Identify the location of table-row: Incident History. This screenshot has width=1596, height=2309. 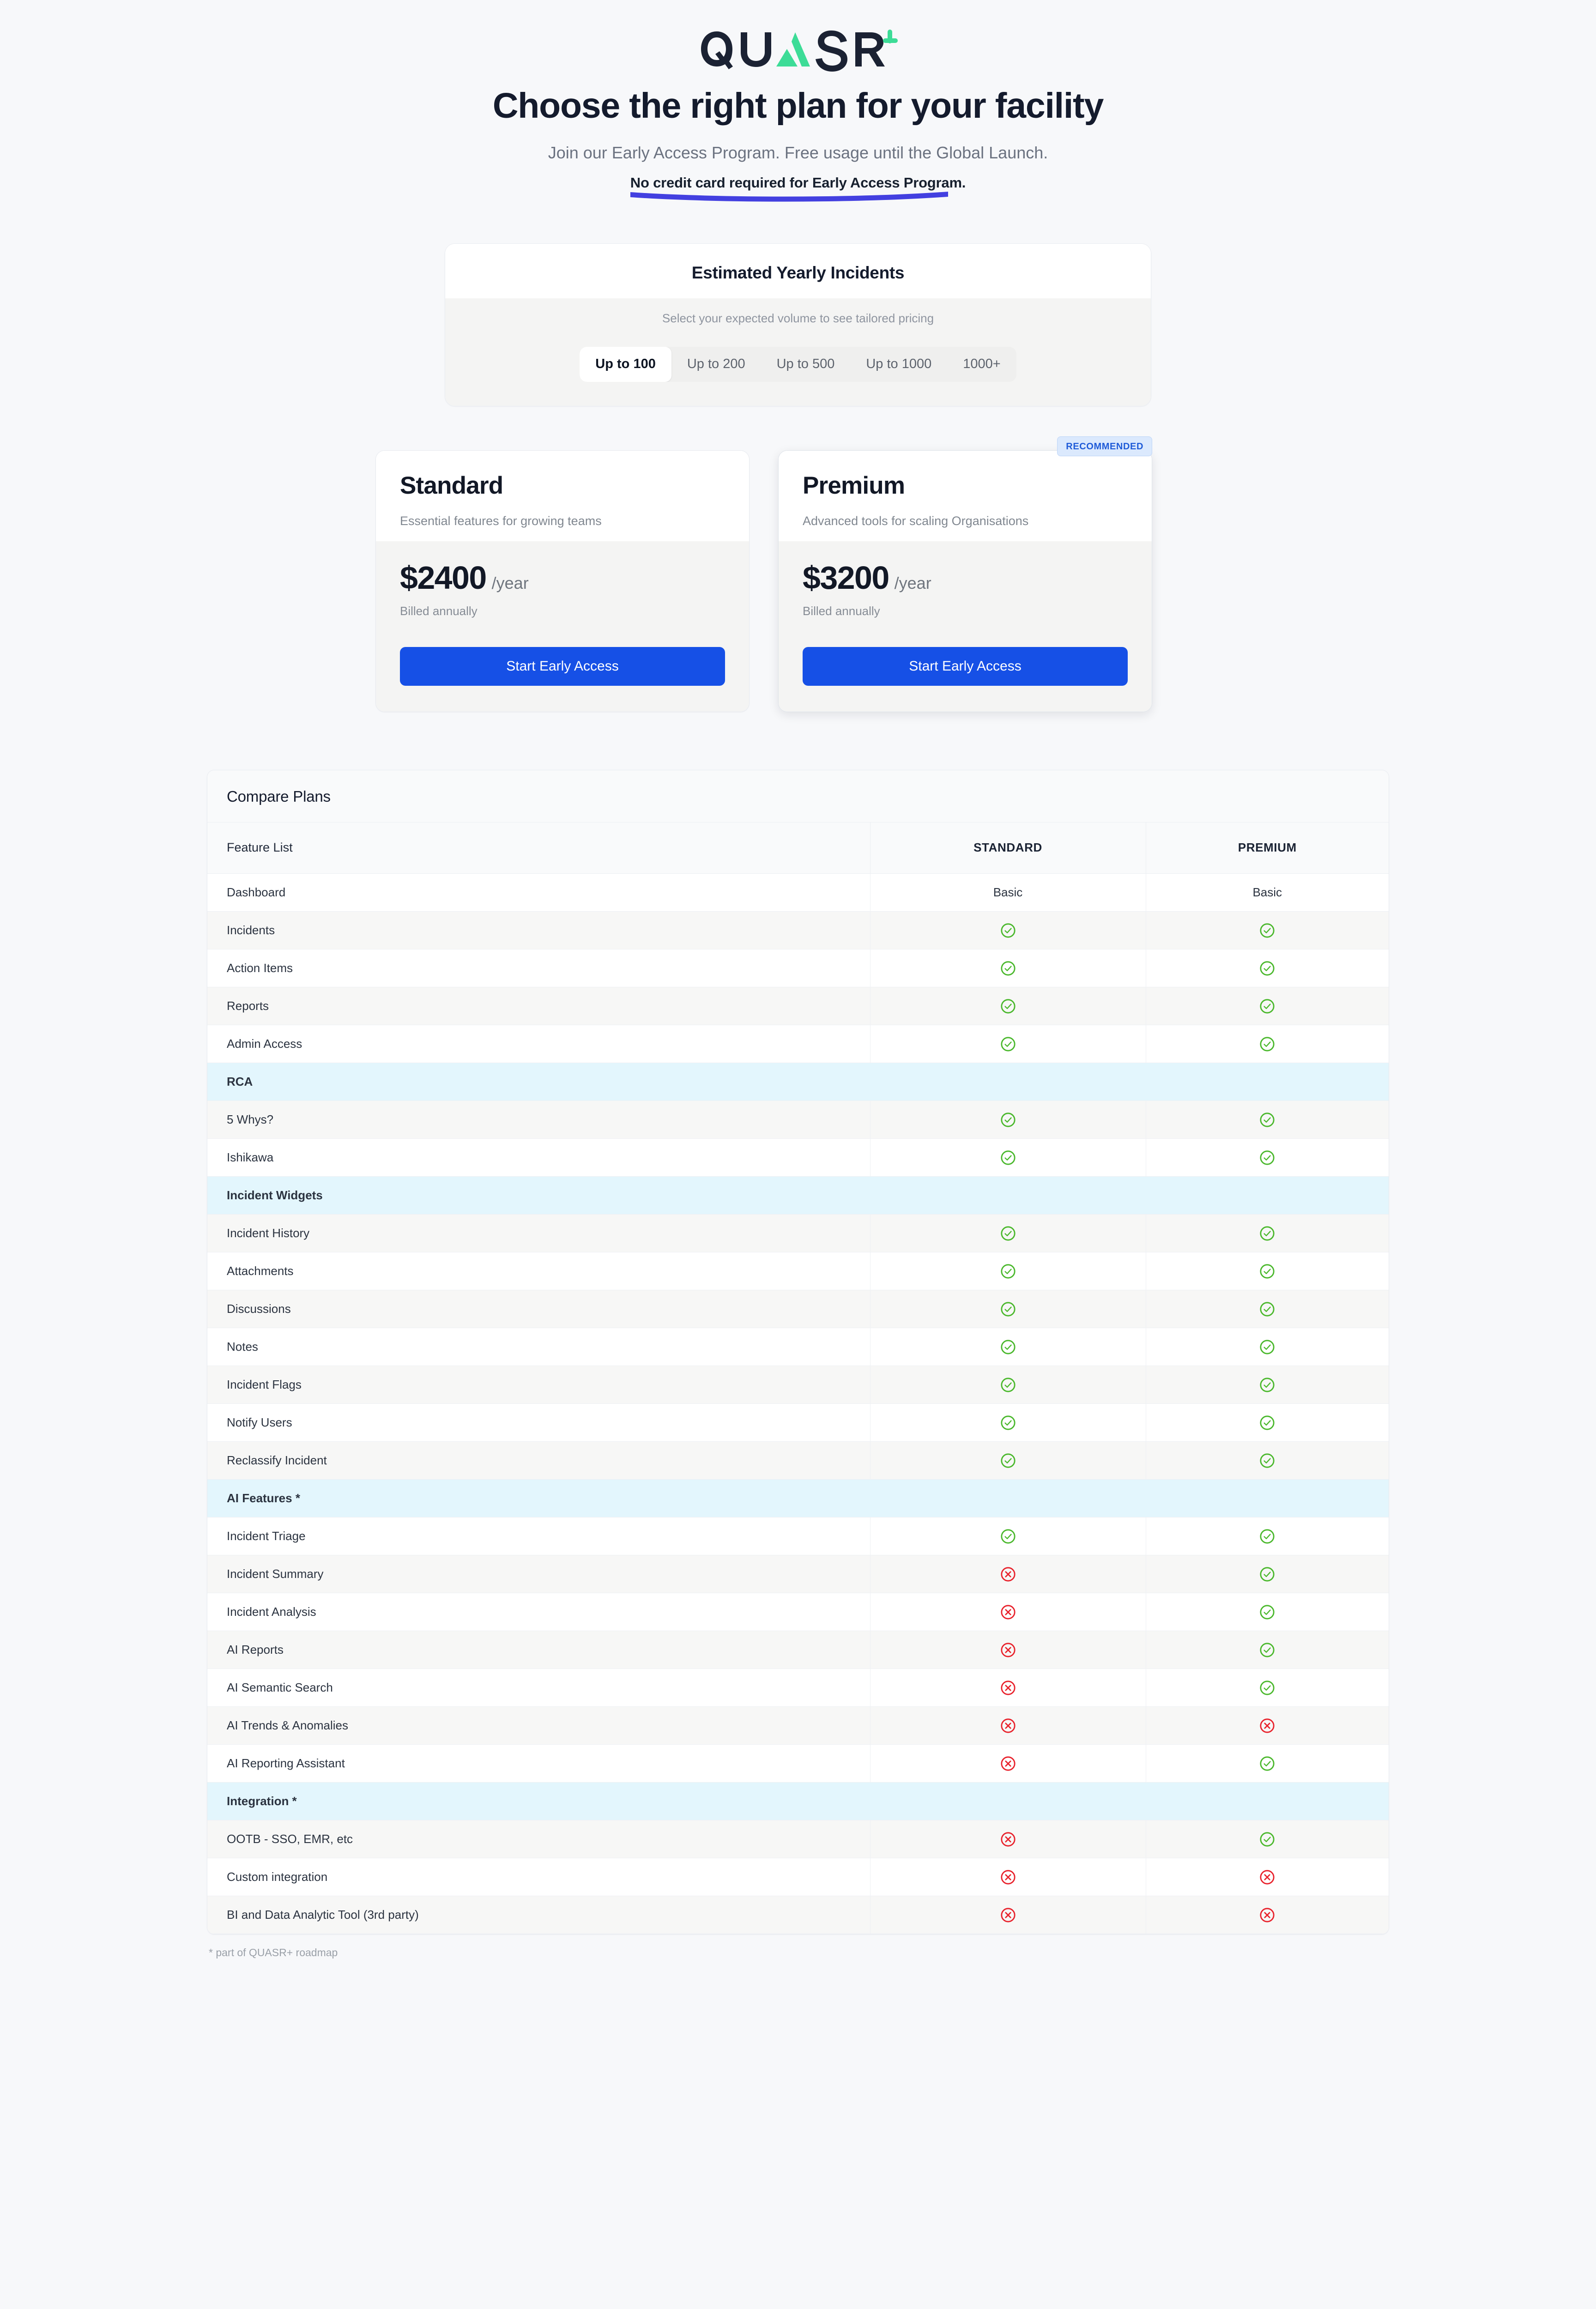
(798, 1234).